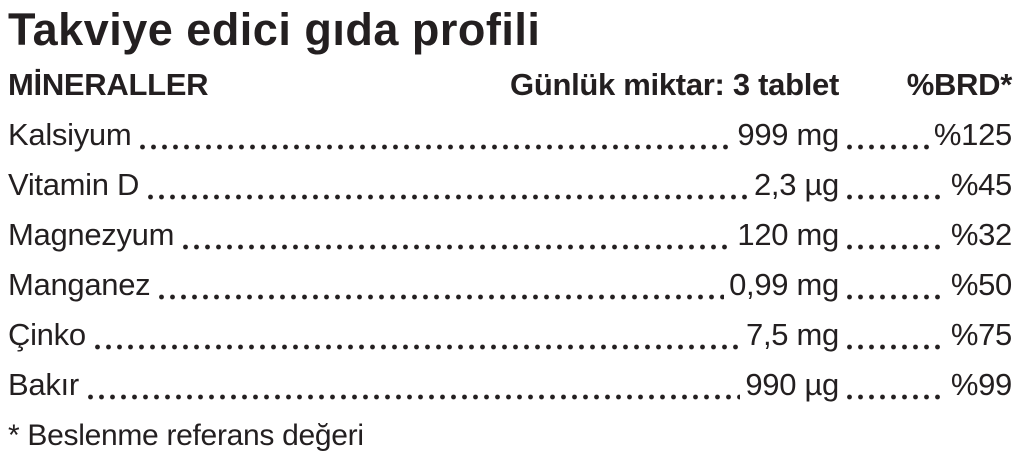 Image resolution: width=1024 pixels, height=474 pixels. I want to click on row-name: Manganez, so click(79, 284).